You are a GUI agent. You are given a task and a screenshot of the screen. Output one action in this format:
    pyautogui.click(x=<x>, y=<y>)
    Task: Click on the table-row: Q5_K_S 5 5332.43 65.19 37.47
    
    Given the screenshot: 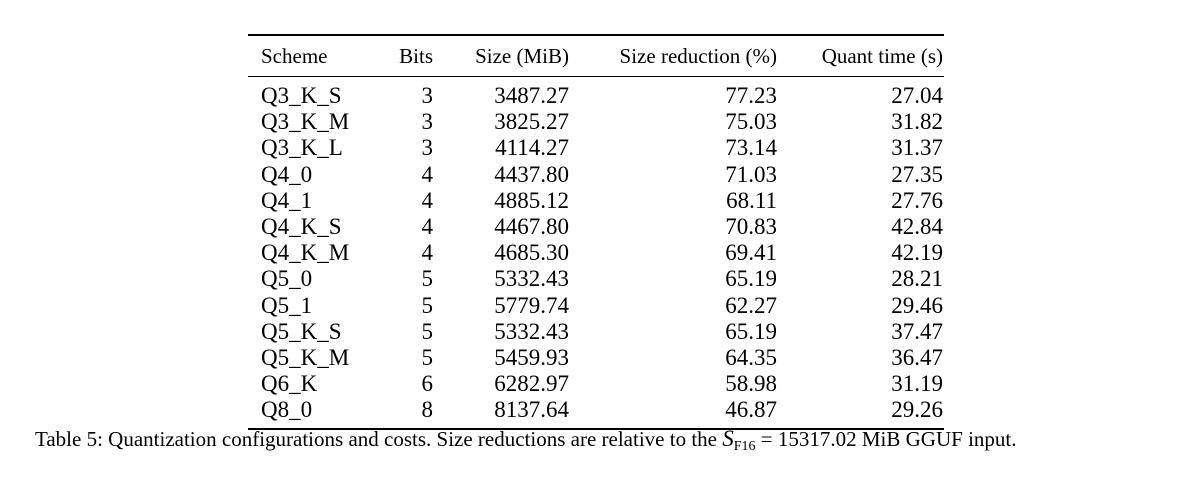 What is the action you would take?
    pyautogui.click(x=602, y=332)
    